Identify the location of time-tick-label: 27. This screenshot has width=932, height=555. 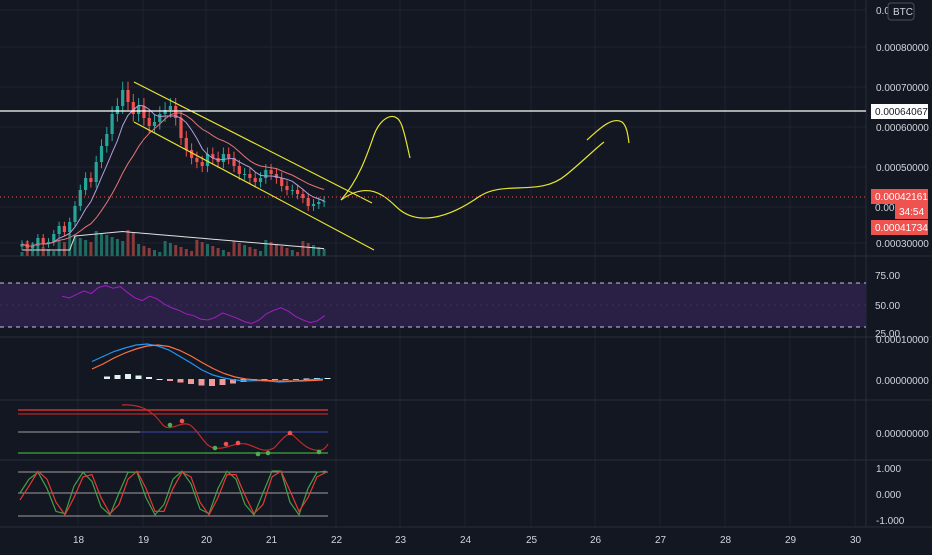
(661, 540).